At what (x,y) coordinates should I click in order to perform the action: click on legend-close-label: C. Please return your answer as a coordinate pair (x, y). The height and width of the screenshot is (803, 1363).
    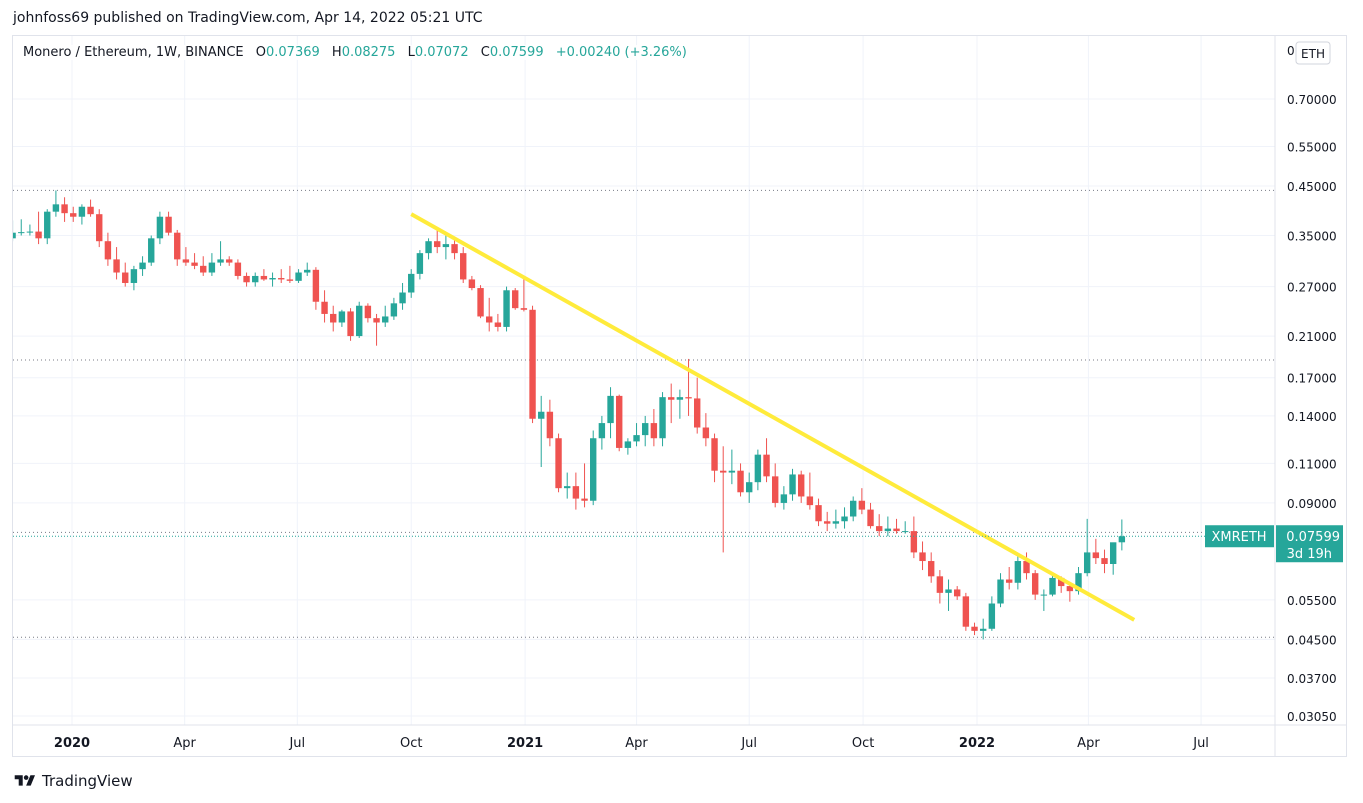
    Looking at the image, I should click on (485, 52).